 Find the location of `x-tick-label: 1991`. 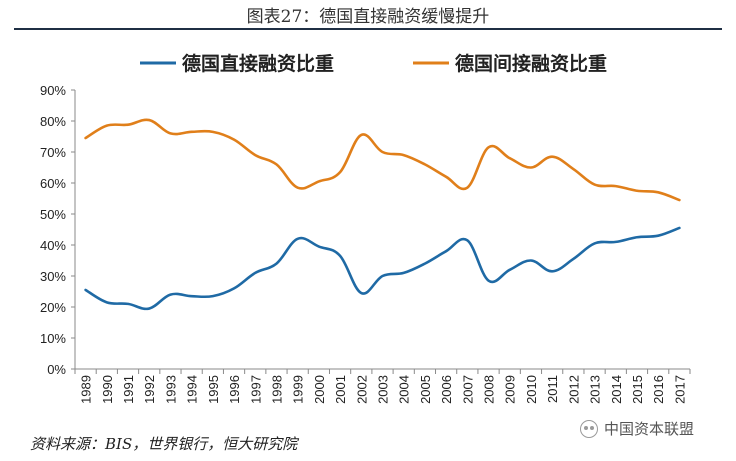

x-tick-label: 1991 is located at coordinates (128, 389).